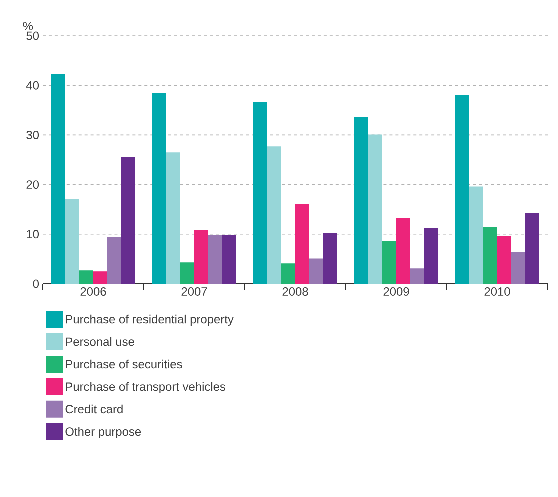  What do you see at coordinates (36, 284) in the screenshot?
I see `y-tick-label: 0` at bounding box center [36, 284].